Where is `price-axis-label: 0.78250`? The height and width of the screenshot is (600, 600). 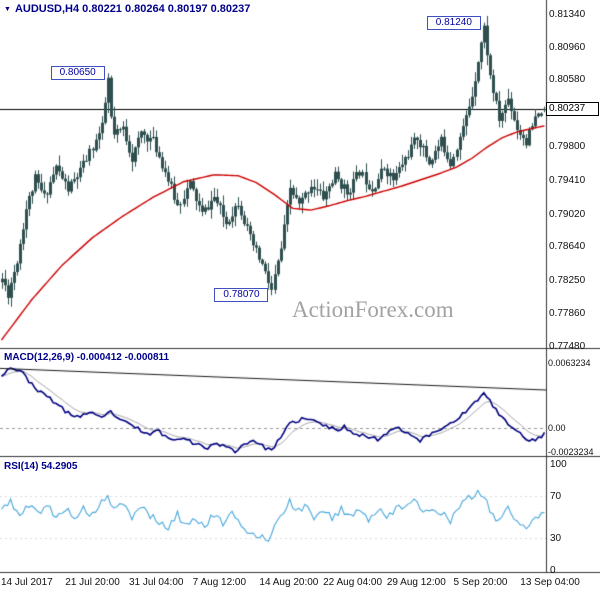
price-axis-label: 0.78250 is located at coordinates (567, 280).